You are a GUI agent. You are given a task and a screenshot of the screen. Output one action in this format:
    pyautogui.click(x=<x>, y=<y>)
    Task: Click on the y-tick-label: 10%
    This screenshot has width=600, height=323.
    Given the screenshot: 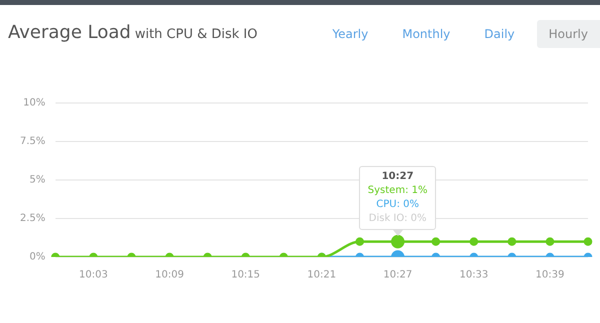 What is the action you would take?
    pyautogui.click(x=34, y=103)
    